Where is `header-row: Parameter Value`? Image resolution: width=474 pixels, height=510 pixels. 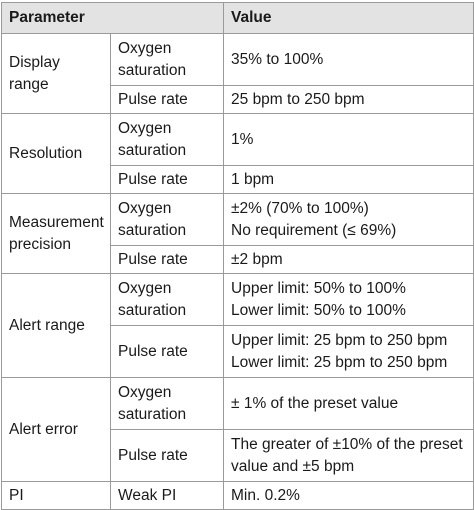
header-row: Parameter Value is located at coordinates (237, 18).